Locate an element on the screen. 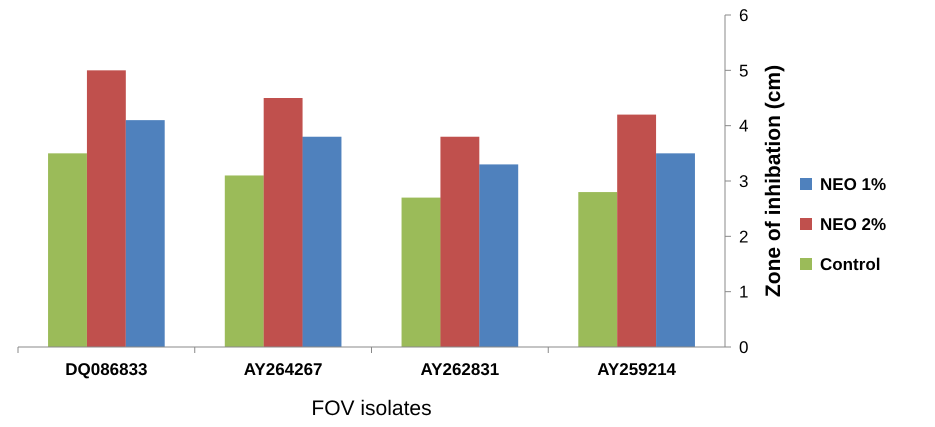  y-tick-label: 5 is located at coordinates (743, 70).